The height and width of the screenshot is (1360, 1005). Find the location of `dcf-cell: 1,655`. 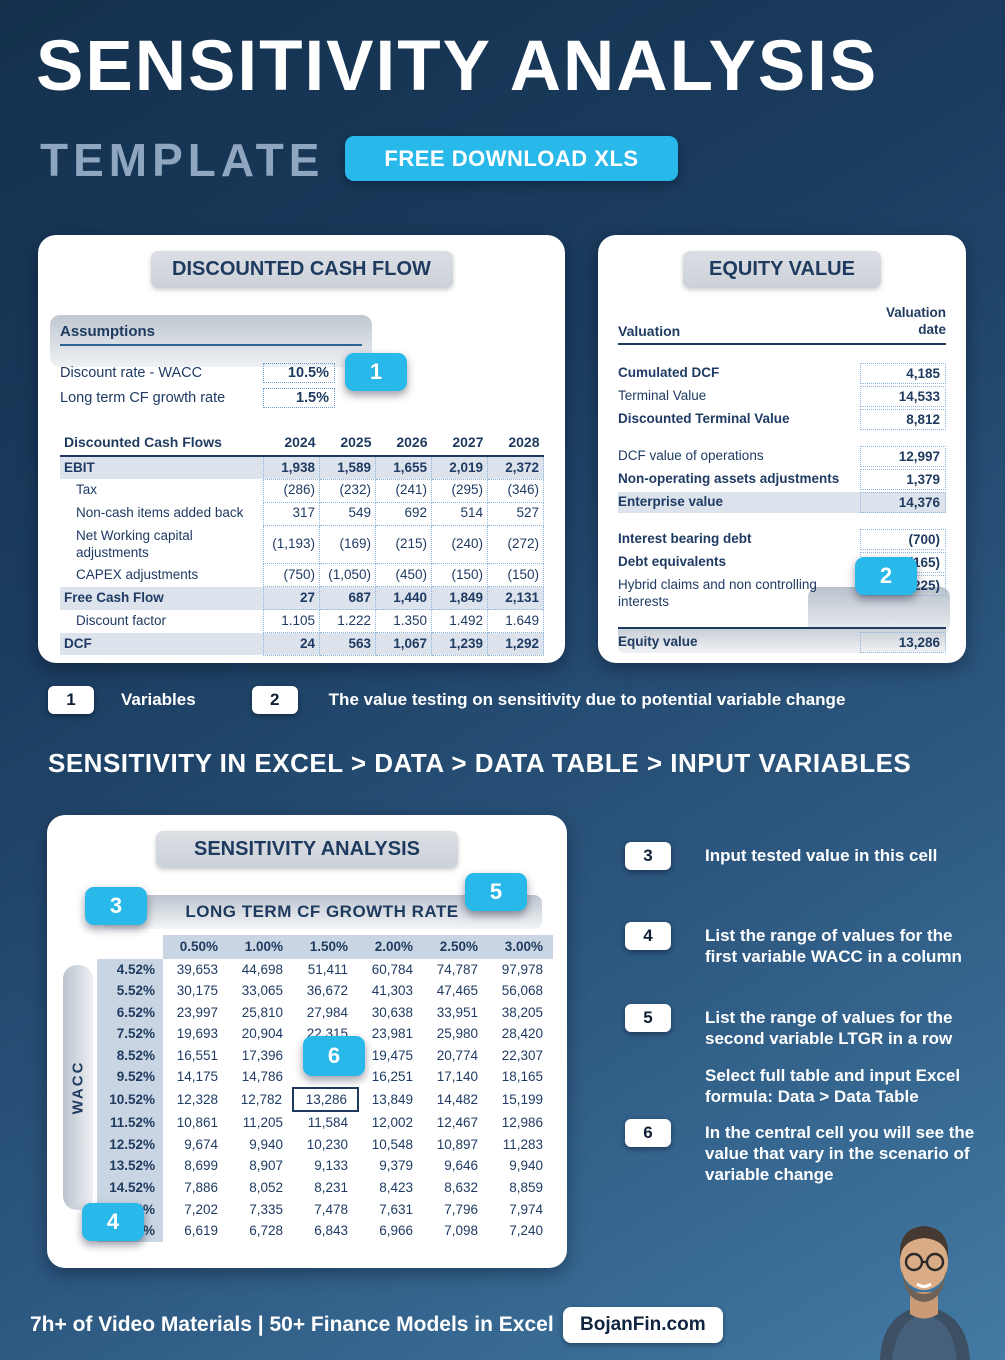

dcf-cell: 1,655 is located at coordinates (403, 467).